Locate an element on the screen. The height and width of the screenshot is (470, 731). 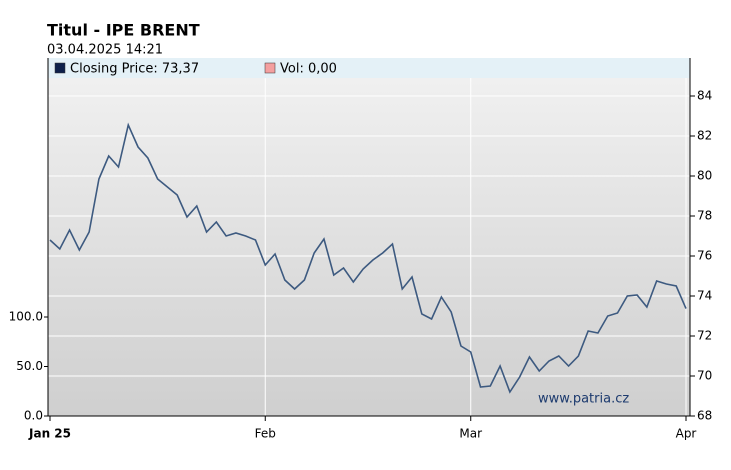
y-tick-label: 76 is located at coordinates (704, 256).